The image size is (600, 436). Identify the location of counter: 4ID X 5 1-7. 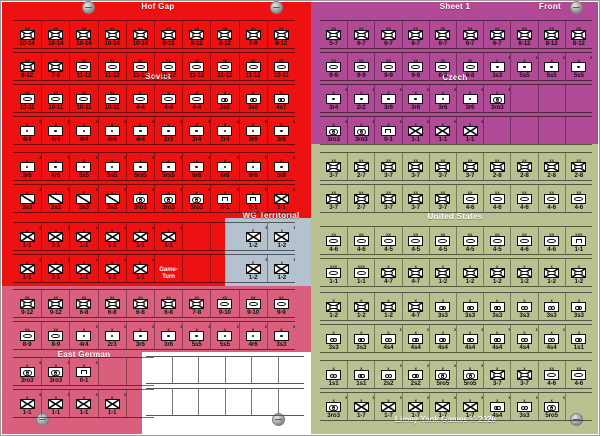
(469, 406).